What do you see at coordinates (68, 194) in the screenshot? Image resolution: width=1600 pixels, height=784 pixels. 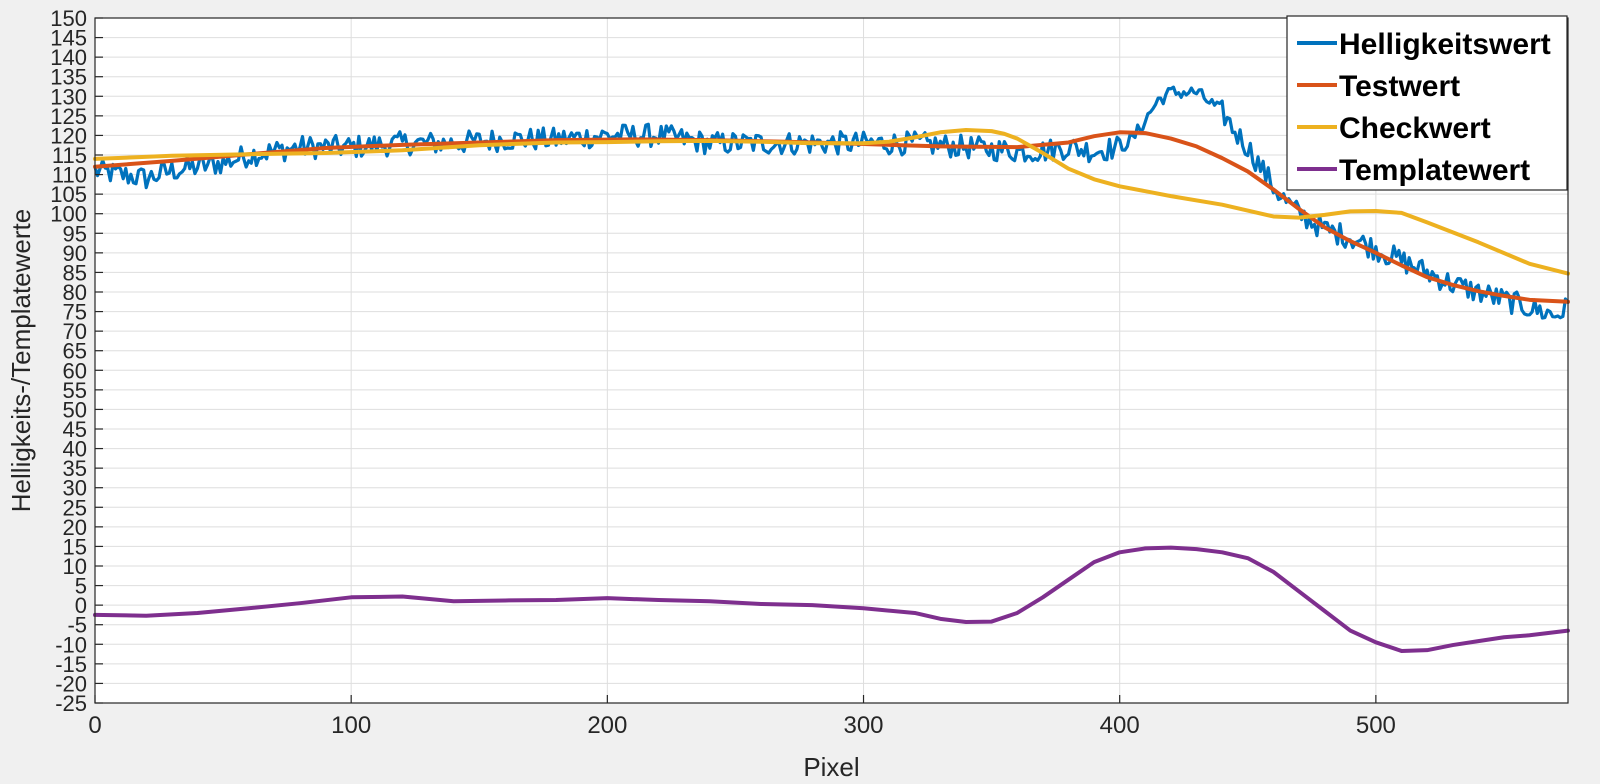 I see `y-tick-label: 105` at bounding box center [68, 194].